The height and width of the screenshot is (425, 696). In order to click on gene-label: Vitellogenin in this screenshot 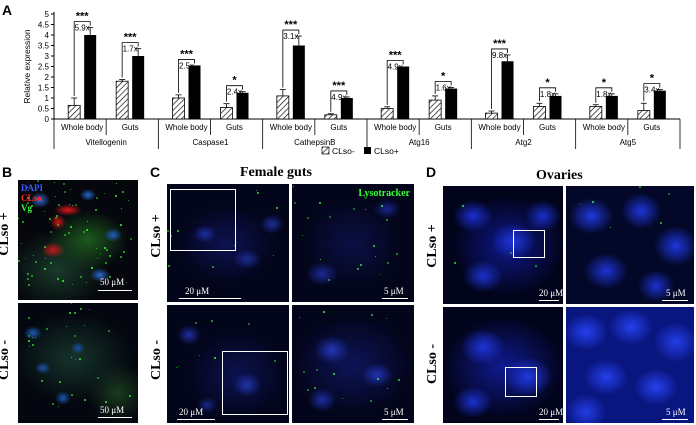, I will do `click(106, 142)`.